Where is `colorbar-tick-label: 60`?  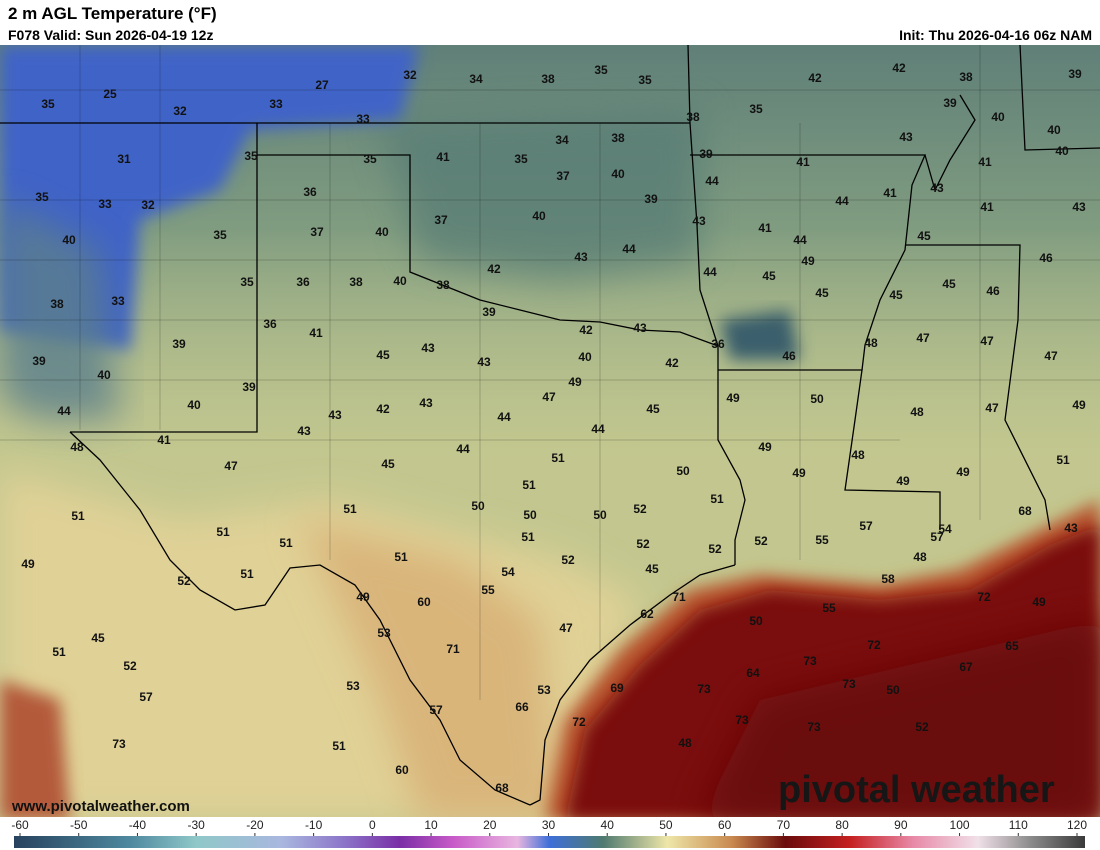 colorbar-tick-label: 60 is located at coordinates (725, 825).